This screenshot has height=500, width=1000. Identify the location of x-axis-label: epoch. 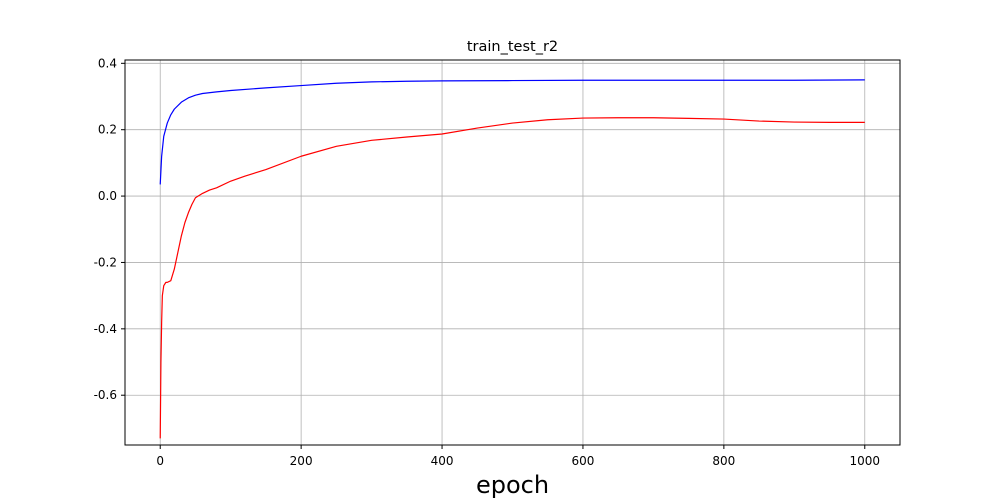
(512, 485).